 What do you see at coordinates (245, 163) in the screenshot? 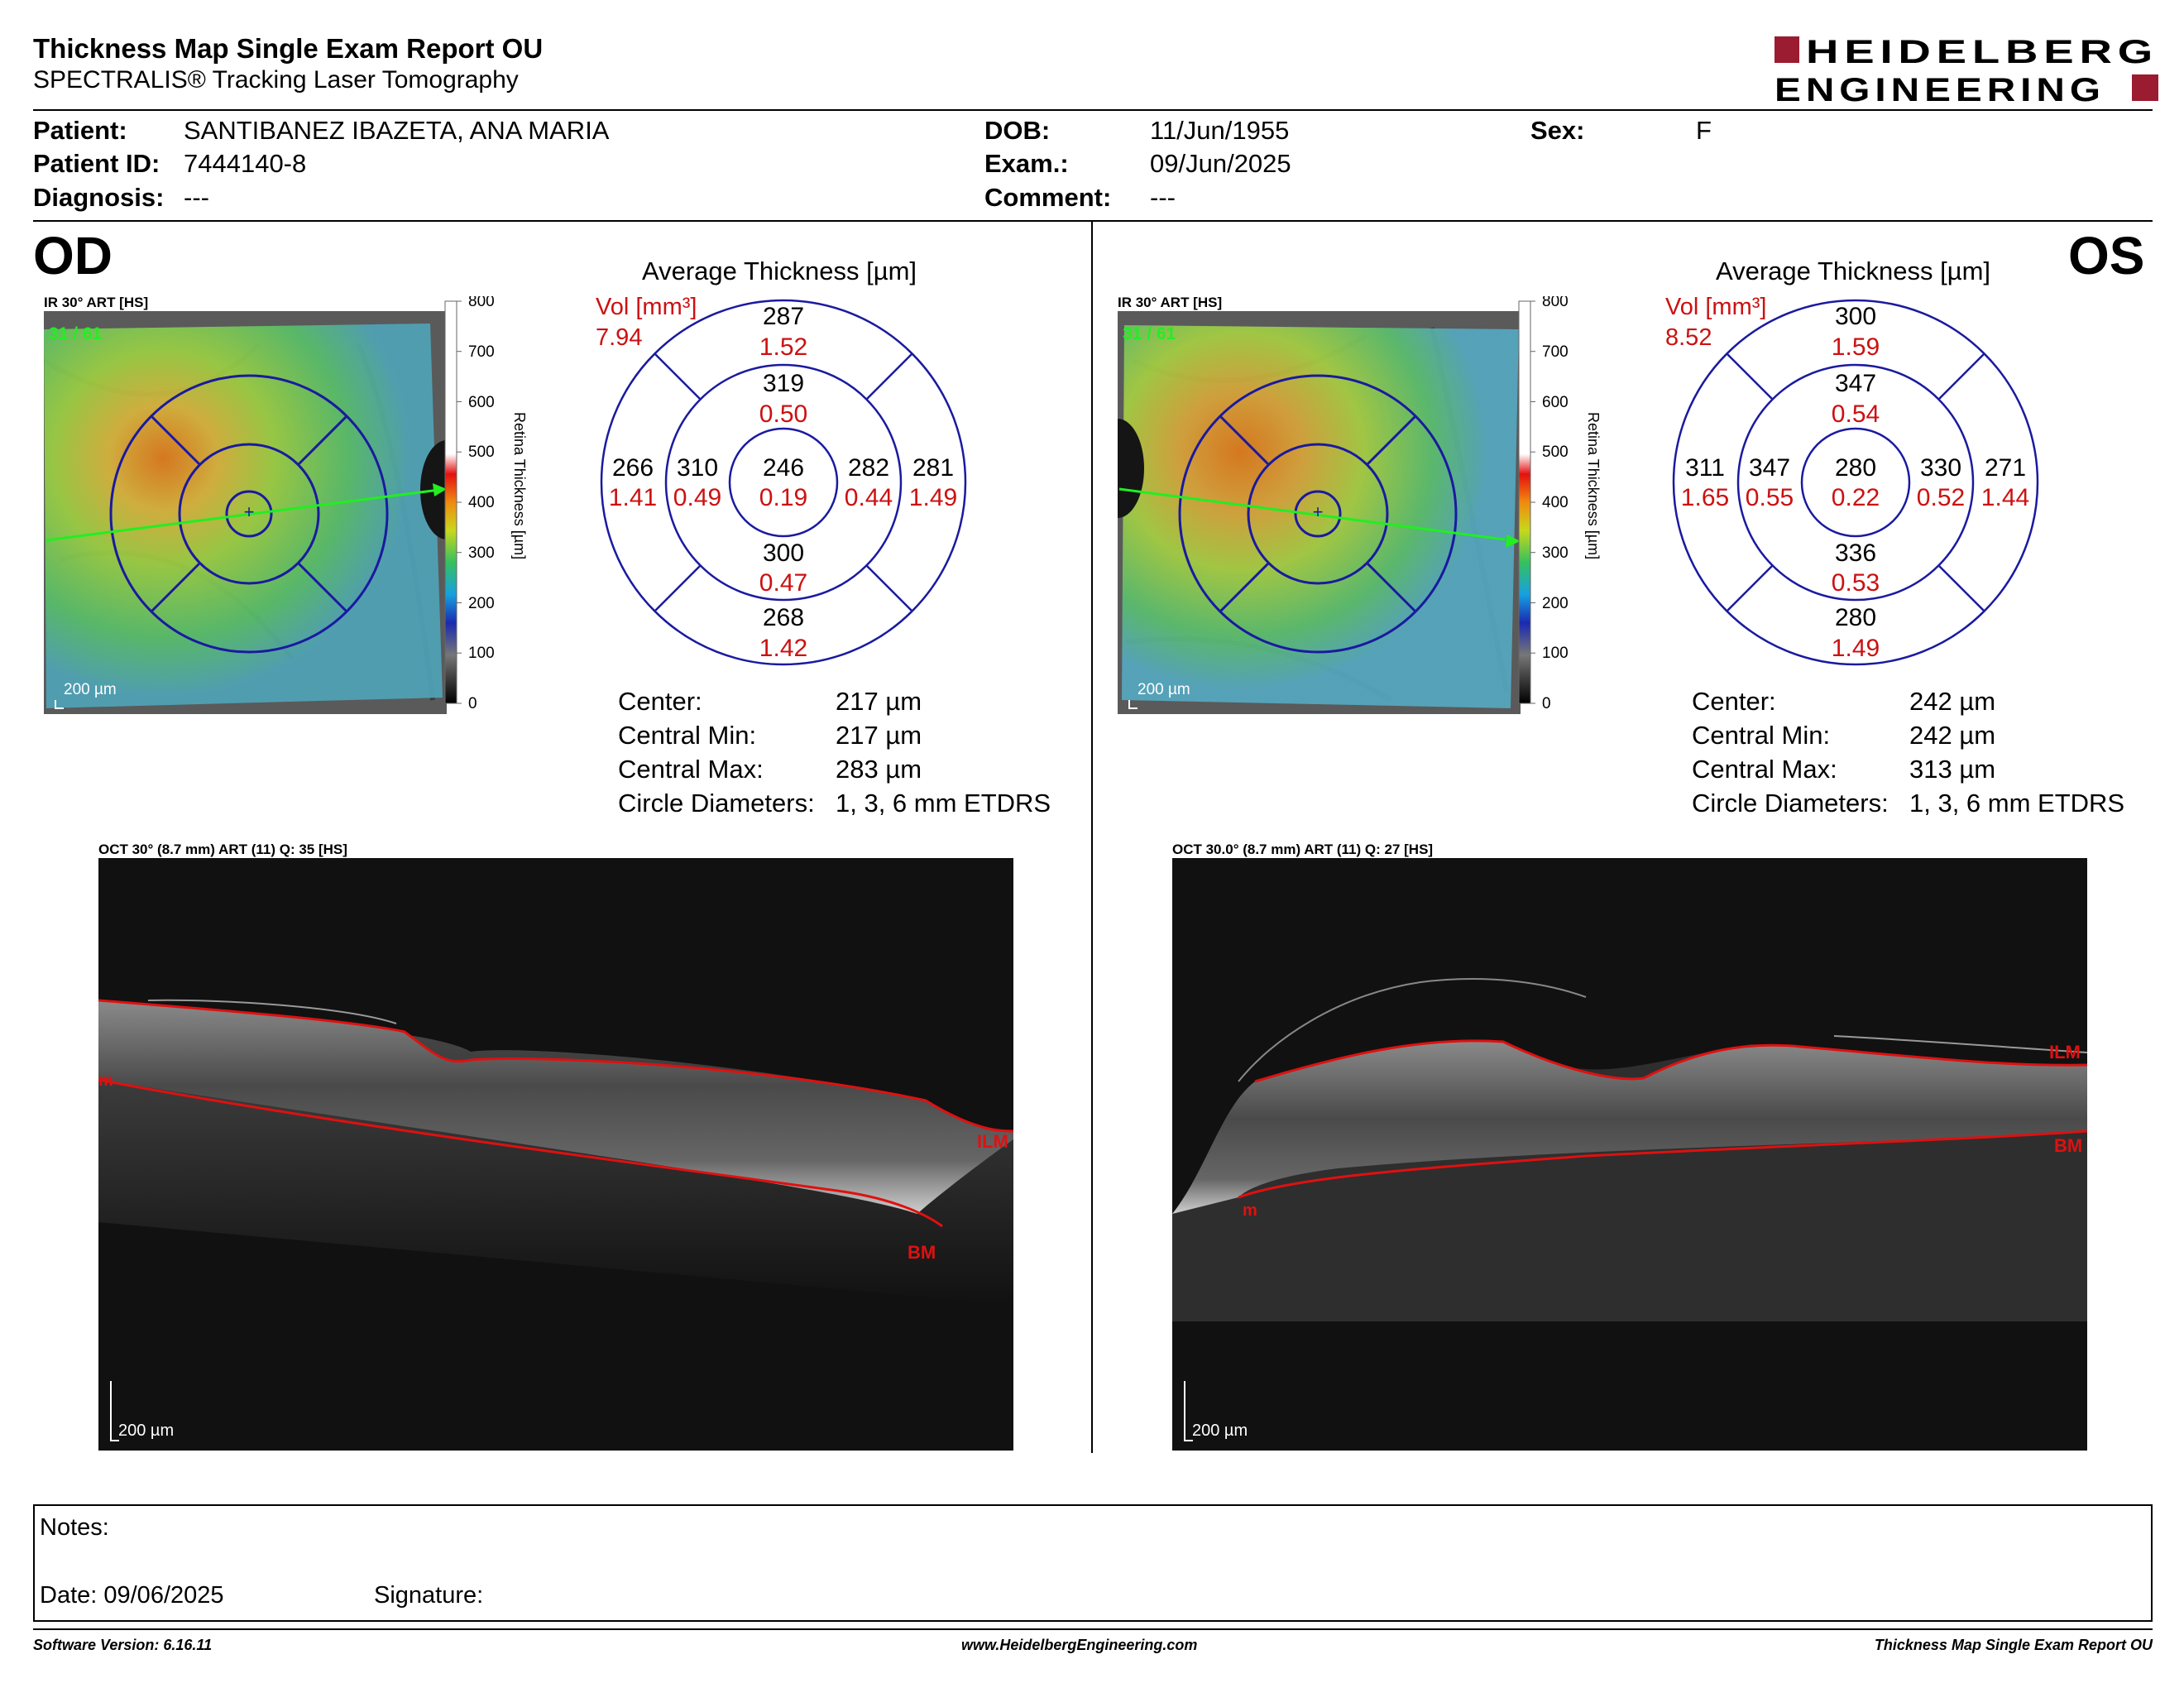
I see `patient-id: 7444140-8` at bounding box center [245, 163].